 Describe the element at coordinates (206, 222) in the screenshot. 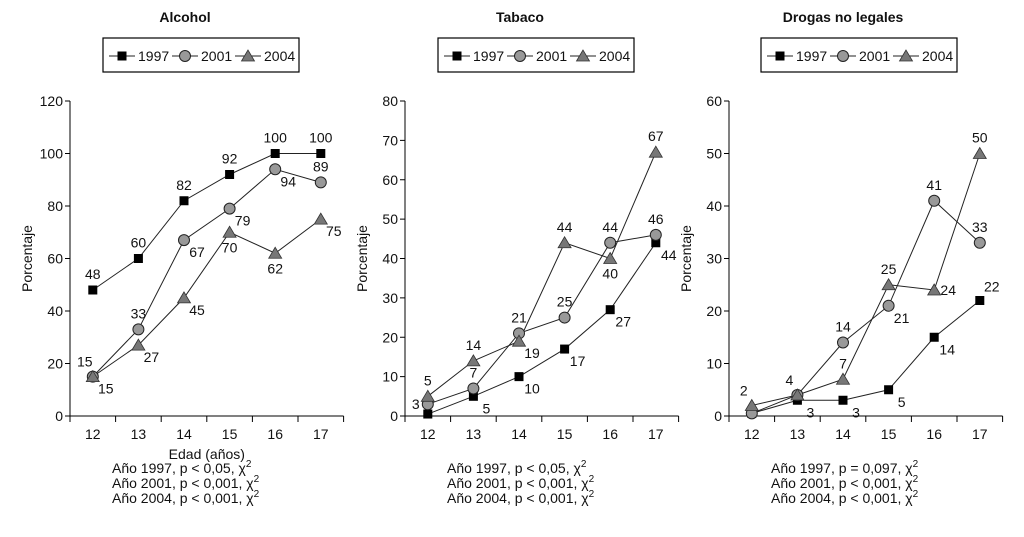

I see `series-line-1997` at that location.